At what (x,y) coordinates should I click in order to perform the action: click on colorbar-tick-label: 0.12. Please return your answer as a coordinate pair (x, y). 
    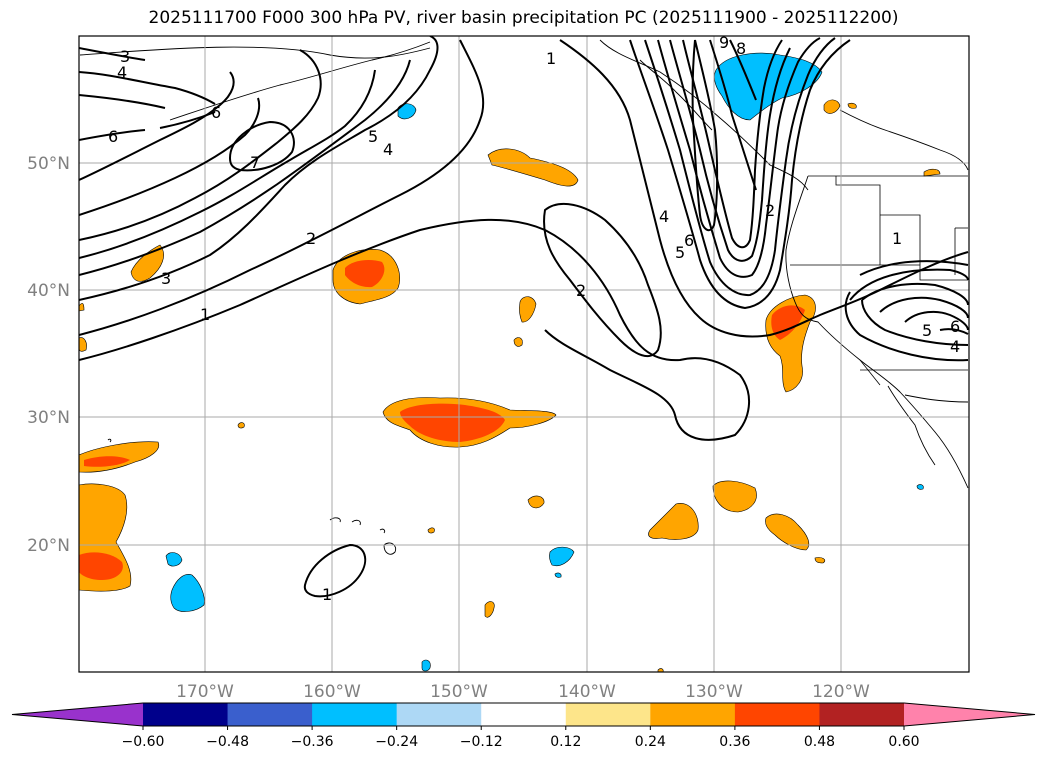
    Looking at the image, I should click on (565, 742).